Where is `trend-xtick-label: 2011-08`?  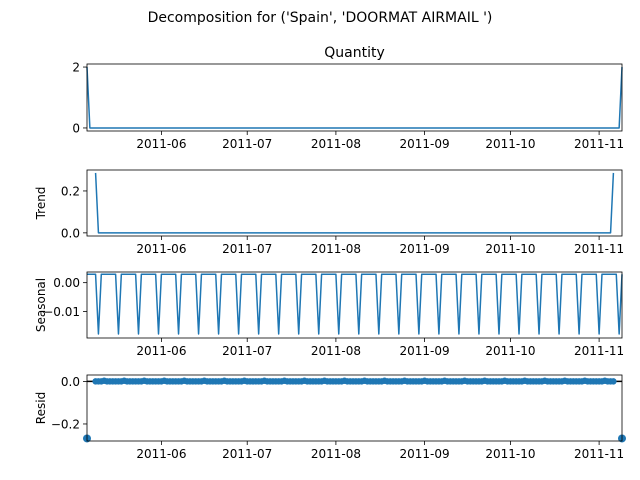
trend-xtick-label: 2011-08 is located at coordinates (336, 249).